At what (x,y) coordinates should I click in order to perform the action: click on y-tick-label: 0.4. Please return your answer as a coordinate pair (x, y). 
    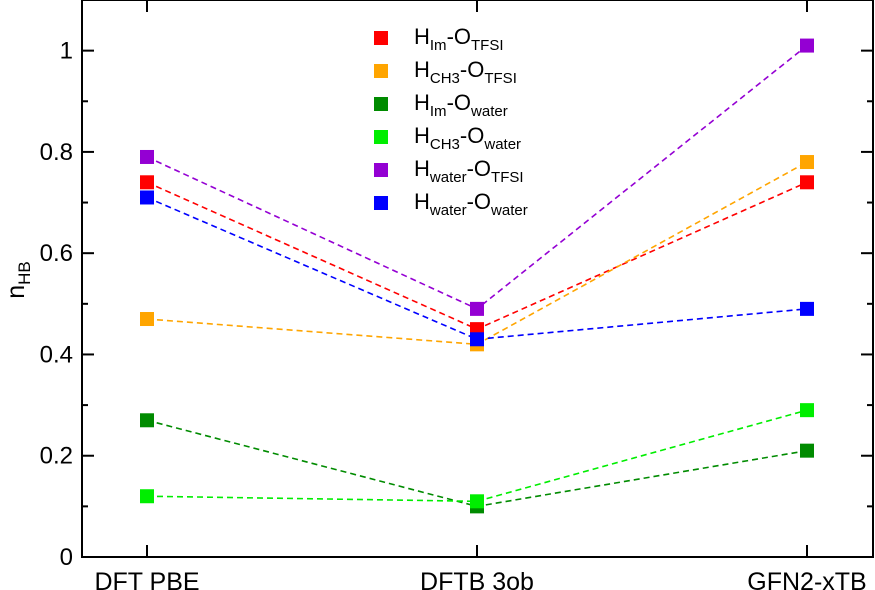
    Looking at the image, I should click on (56, 354).